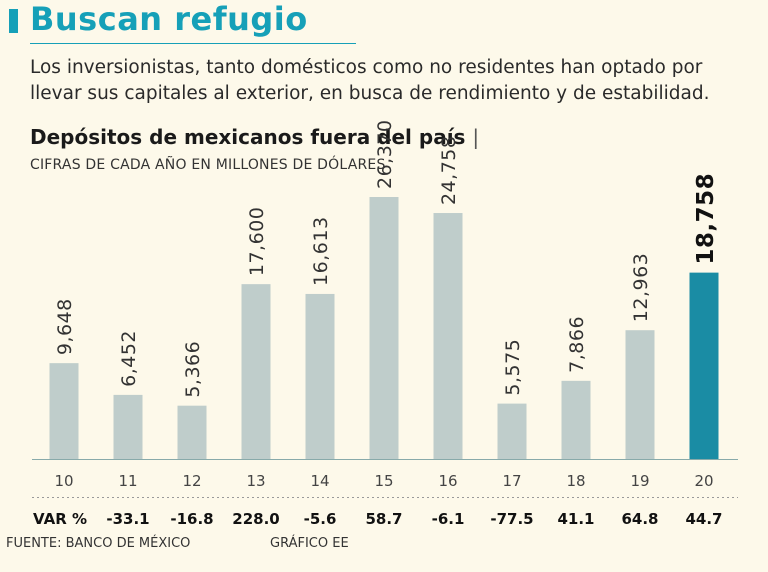 This screenshot has height=572, width=768. Describe the element at coordinates (60, 519) in the screenshot. I see `var-label: VAR %` at that location.